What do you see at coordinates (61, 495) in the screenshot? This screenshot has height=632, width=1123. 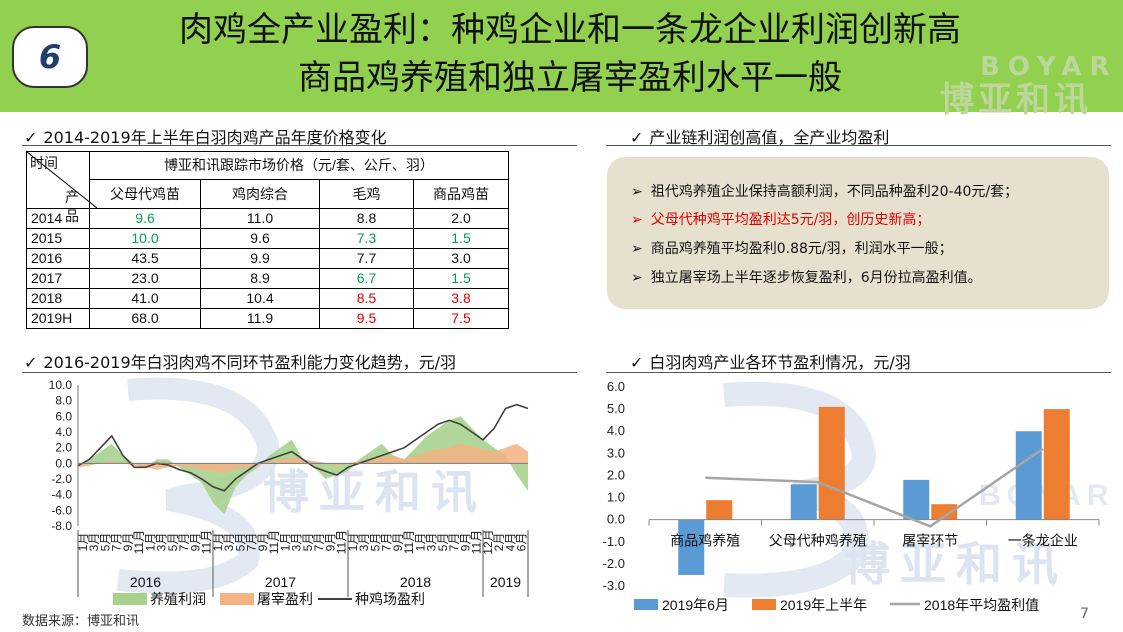 I see `y-tick-label: -4.0` at bounding box center [61, 495].